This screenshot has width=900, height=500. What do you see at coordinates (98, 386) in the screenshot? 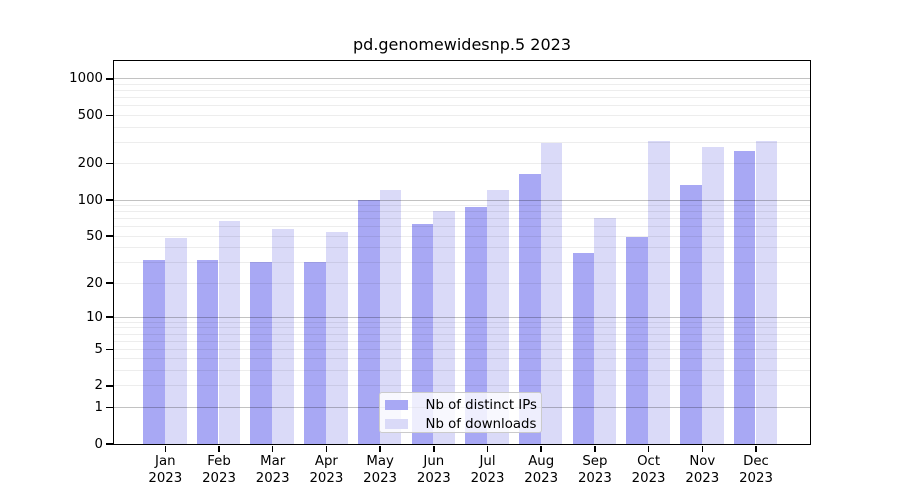
I see `y-tick-label: 2` at bounding box center [98, 386].